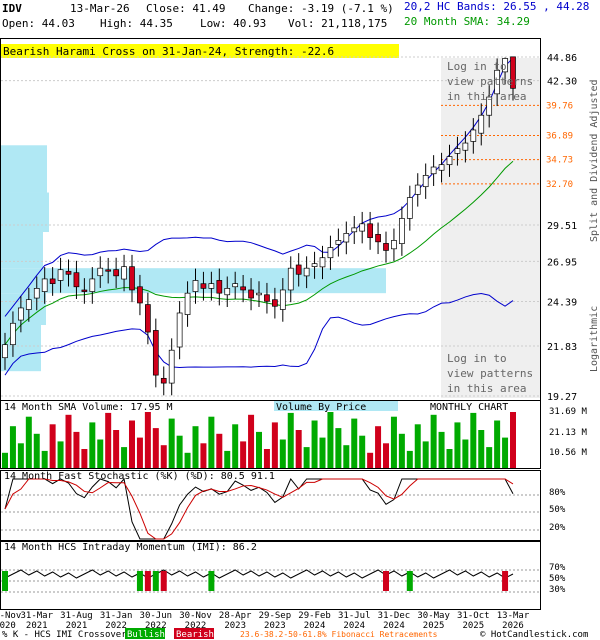 Image resolution: width=600 pixels, height=640 pixels. Describe the element at coordinates (568, 412) in the screenshot. I see `svg-text: 31.69 M` at that location.